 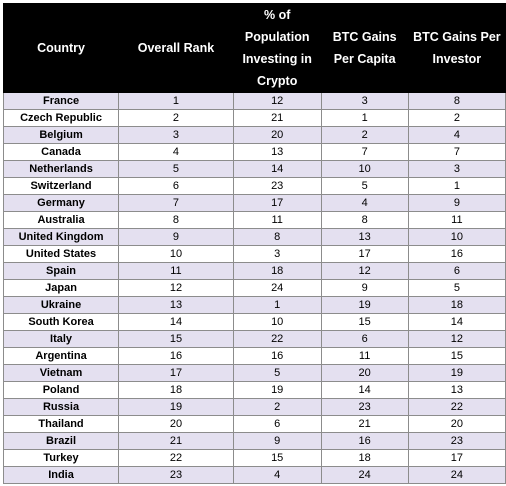 I want to click on cell-btc-gains-per-capita: 5, so click(x=364, y=186).